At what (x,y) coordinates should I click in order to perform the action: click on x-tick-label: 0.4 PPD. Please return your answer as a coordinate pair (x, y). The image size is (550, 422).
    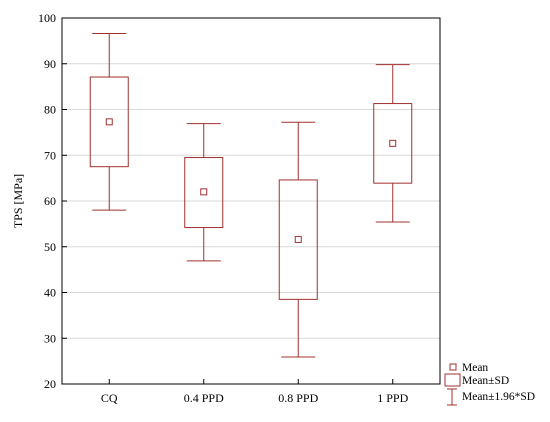
    Looking at the image, I should click on (204, 398).